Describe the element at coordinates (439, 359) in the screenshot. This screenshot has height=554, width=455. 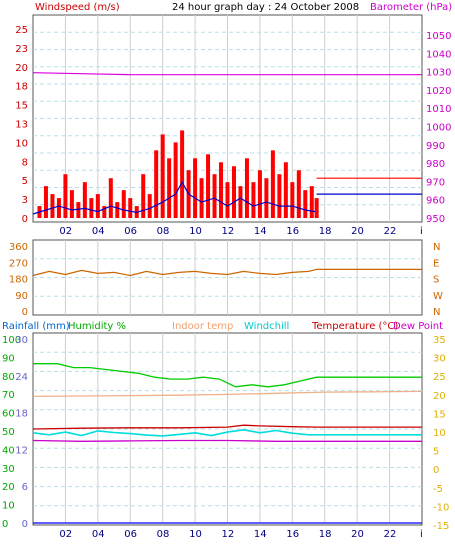
I see `temp-y-tick: 30` at that location.